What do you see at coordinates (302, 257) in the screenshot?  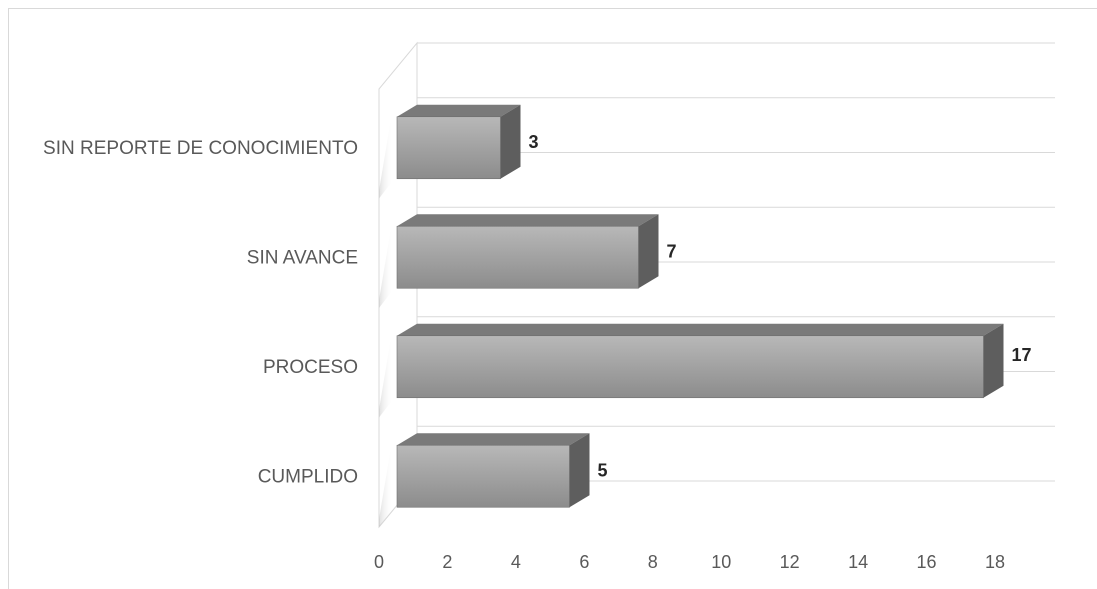 I see `category-label-sin-avance: SIN AVANCE` at bounding box center [302, 257].